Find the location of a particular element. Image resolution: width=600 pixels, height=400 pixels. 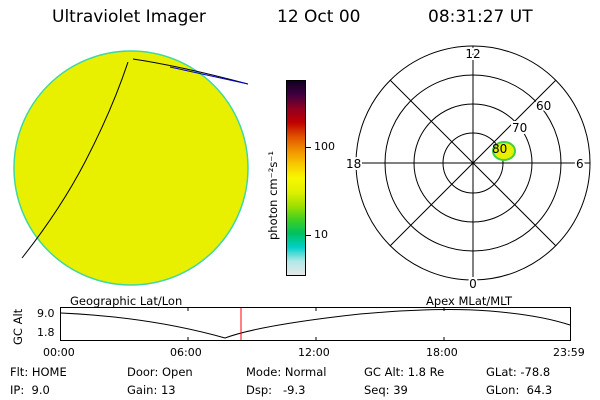

date-label: 12 Oct 00 is located at coordinates (319, 17).